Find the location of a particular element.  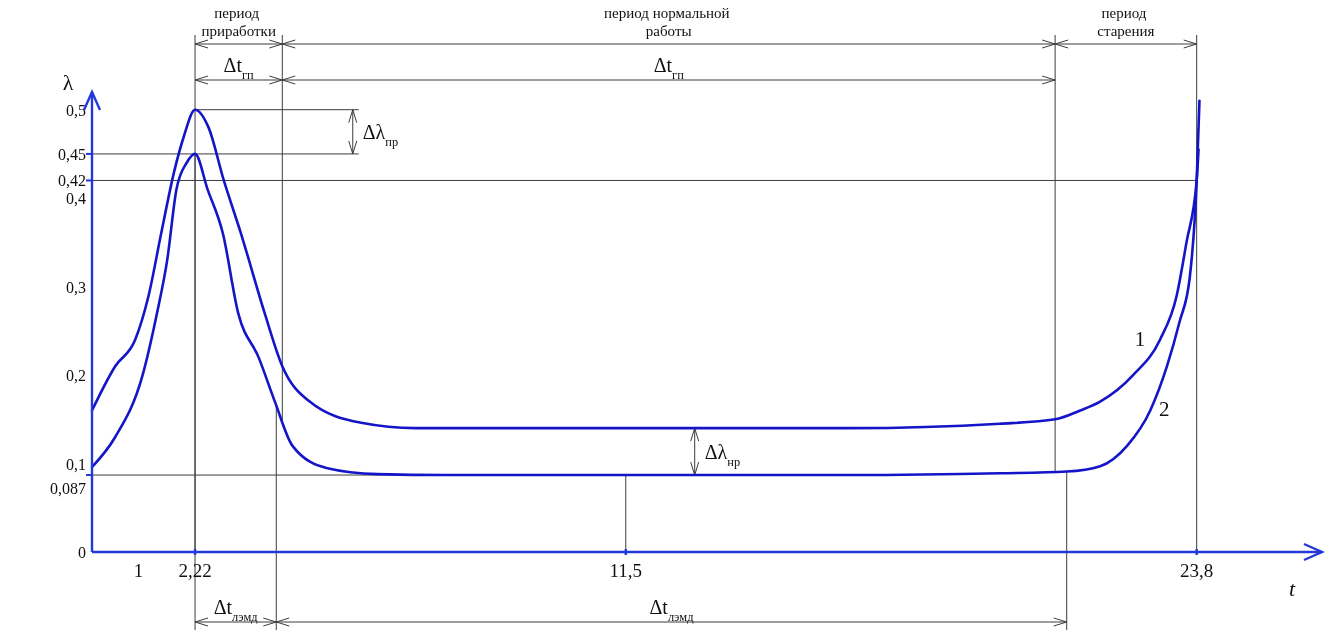

y-tick-label: 0,2 is located at coordinates (76, 375).